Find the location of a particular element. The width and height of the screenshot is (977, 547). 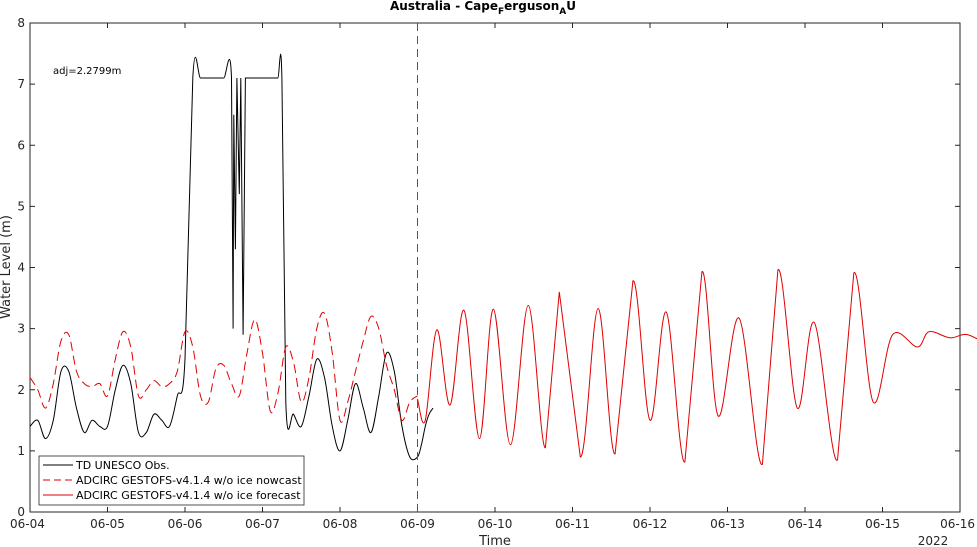

legend-label-nowcast: ADCIRC GESTOFS-v4.1.4 w/o ice nowcast is located at coordinates (189, 480).